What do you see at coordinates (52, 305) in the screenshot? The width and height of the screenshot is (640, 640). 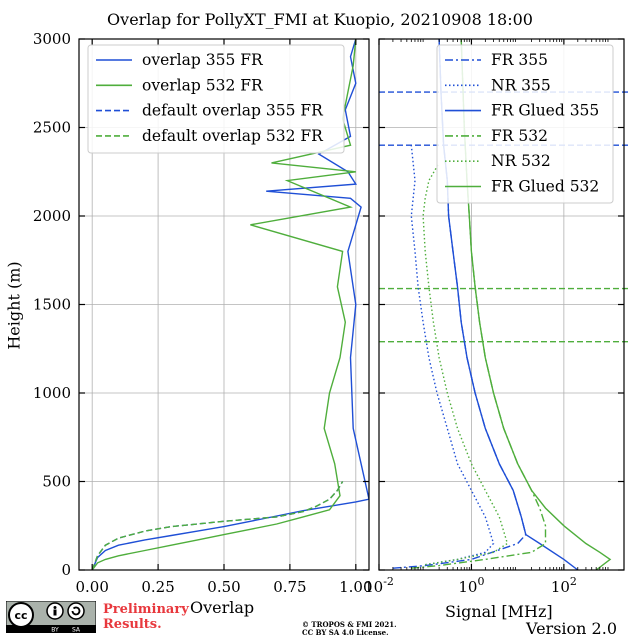 I see `y-tick-label: 1500` at bounding box center [52, 305].